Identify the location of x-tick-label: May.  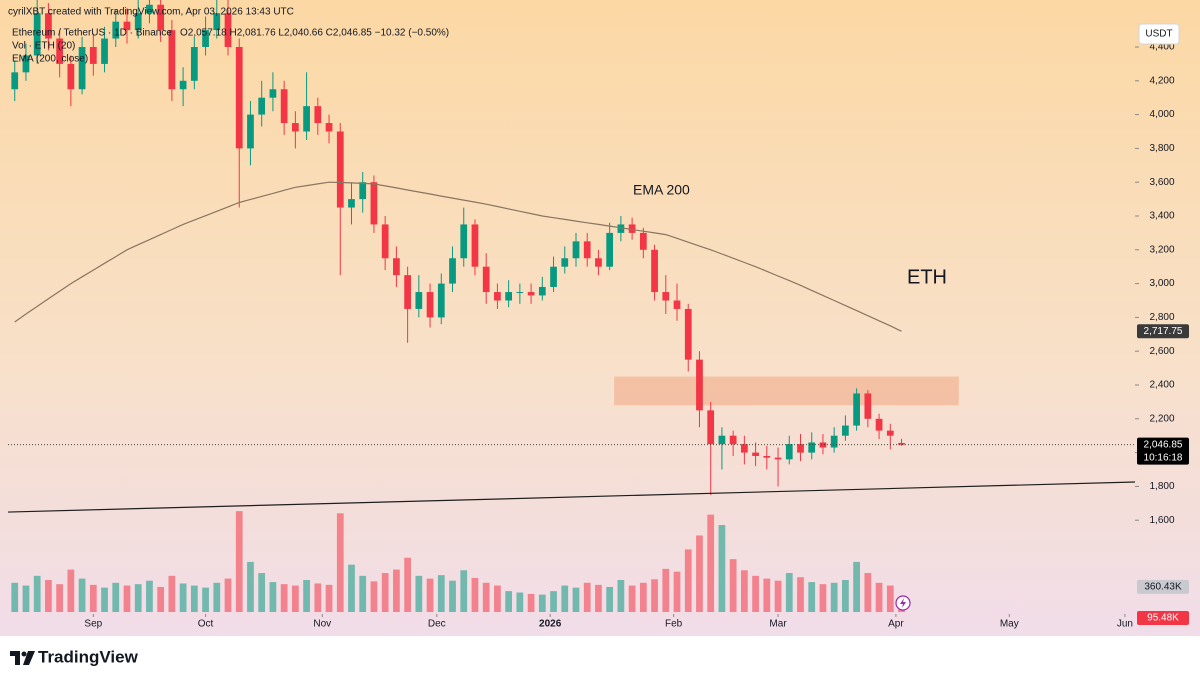
(1009, 624).